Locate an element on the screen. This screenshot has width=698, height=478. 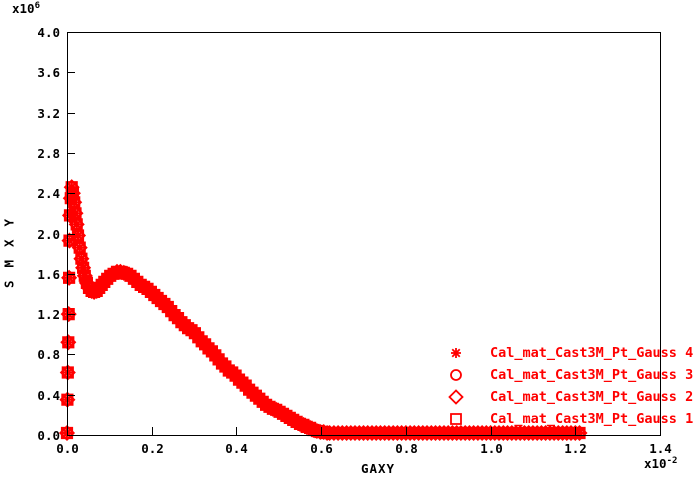
legend-item-gauss-4: Cal_mat_Cast3M_Pt_Gauss 4 is located at coordinates (570, 353).